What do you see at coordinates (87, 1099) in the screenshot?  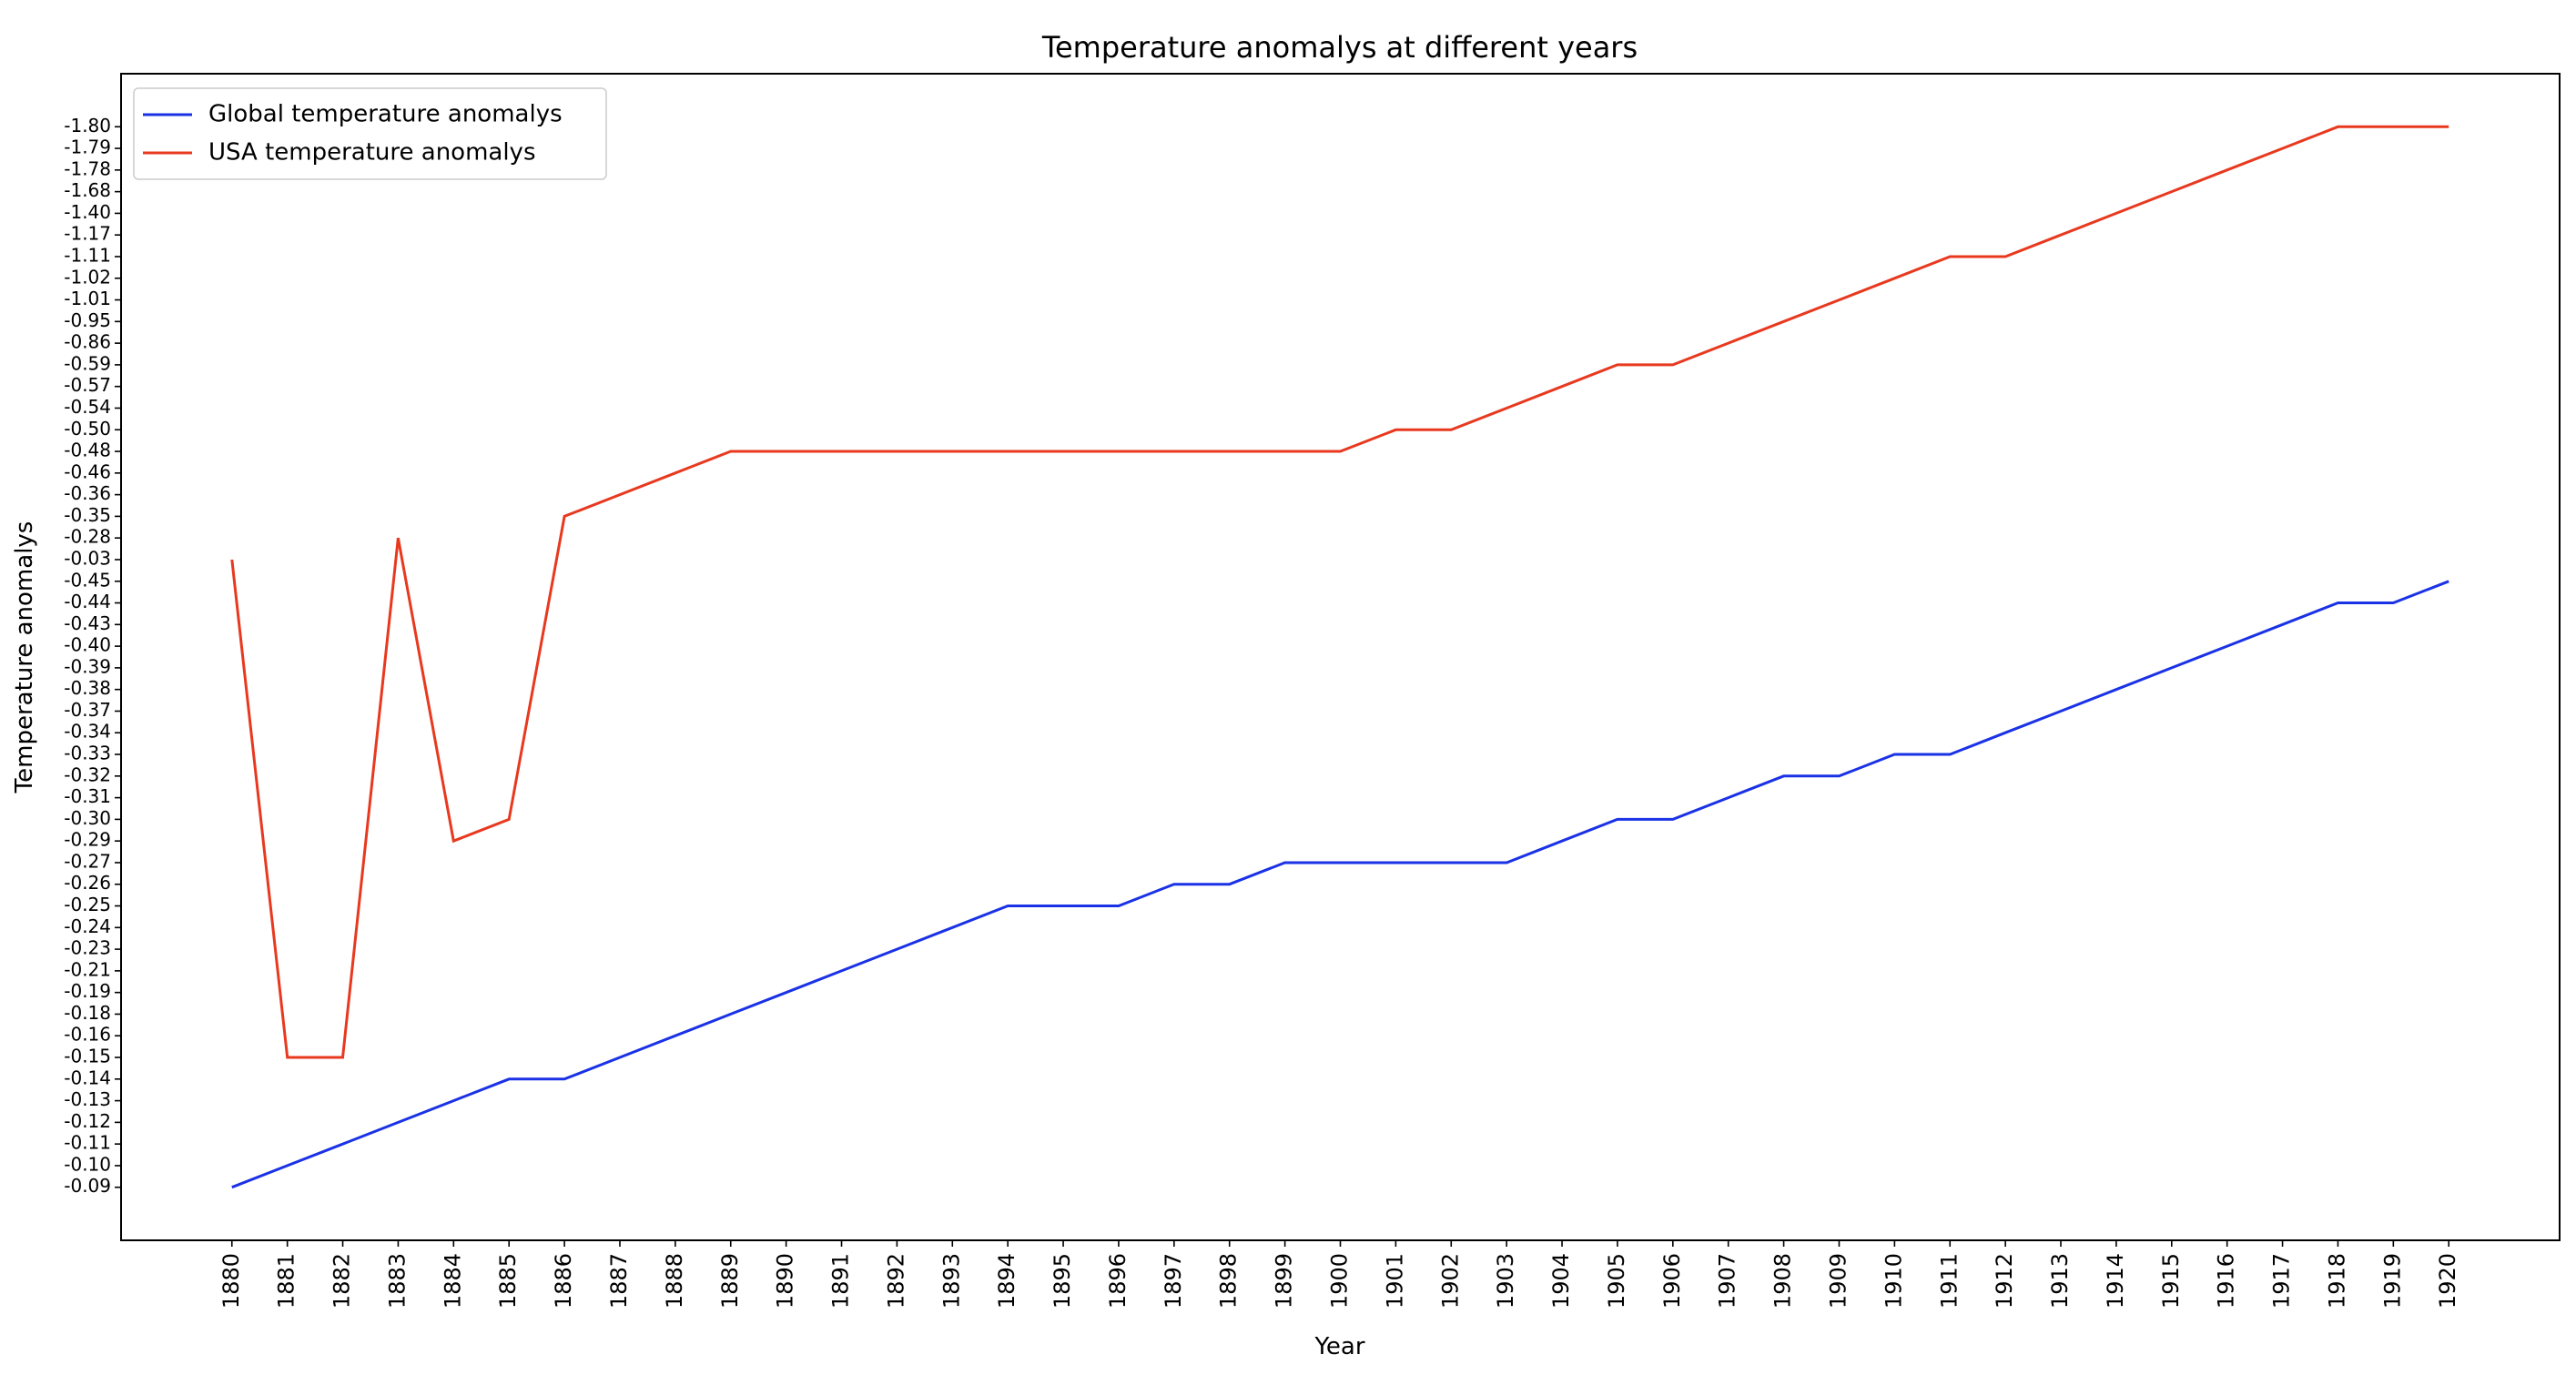 I see `y-tick-label: -0.13` at bounding box center [87, 1099].